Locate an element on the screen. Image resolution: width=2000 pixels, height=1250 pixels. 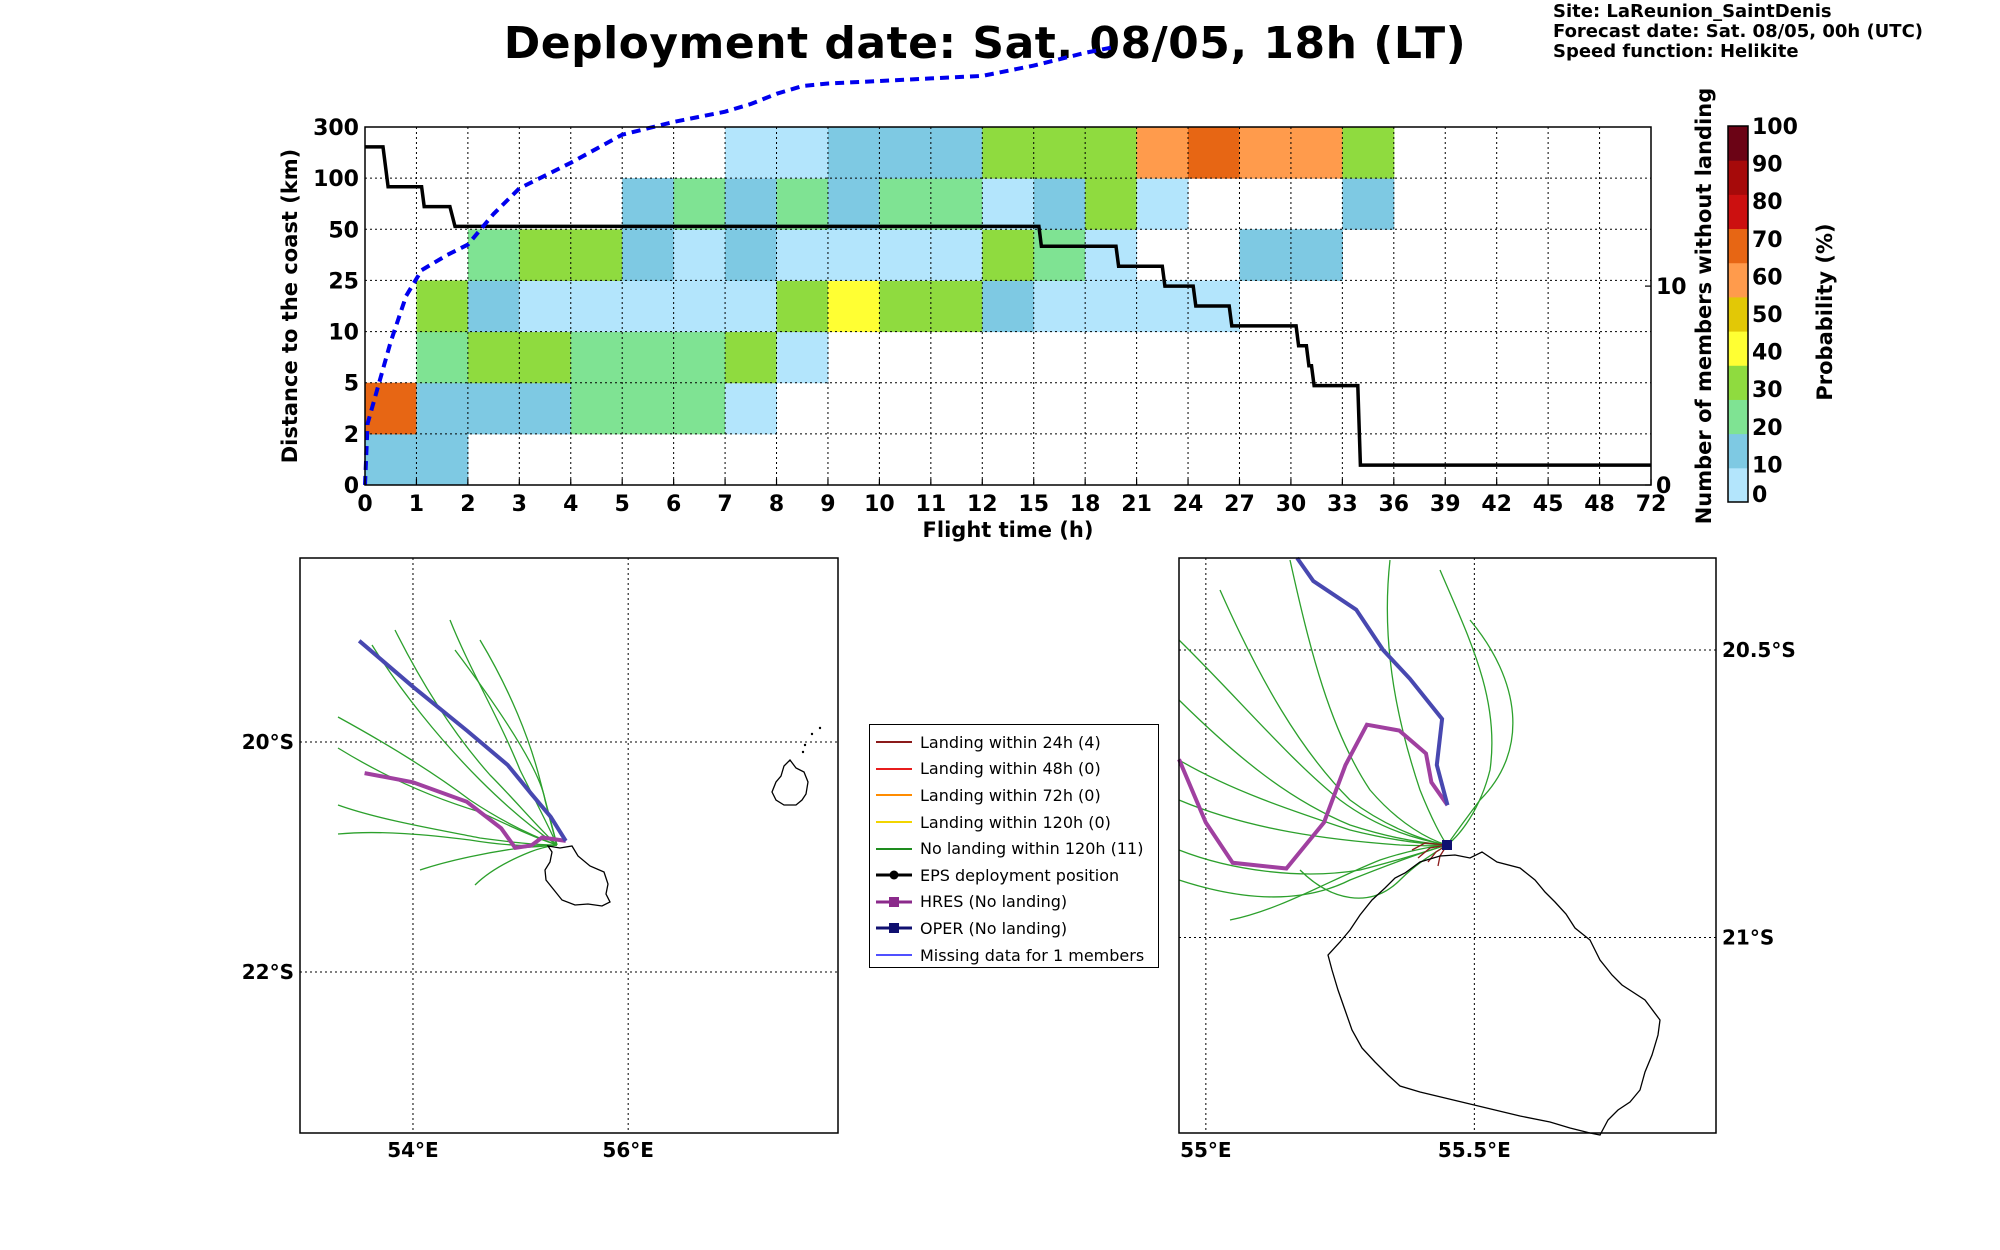
right-tick-labels: 0 10 is located at coordinates (1666, 387).